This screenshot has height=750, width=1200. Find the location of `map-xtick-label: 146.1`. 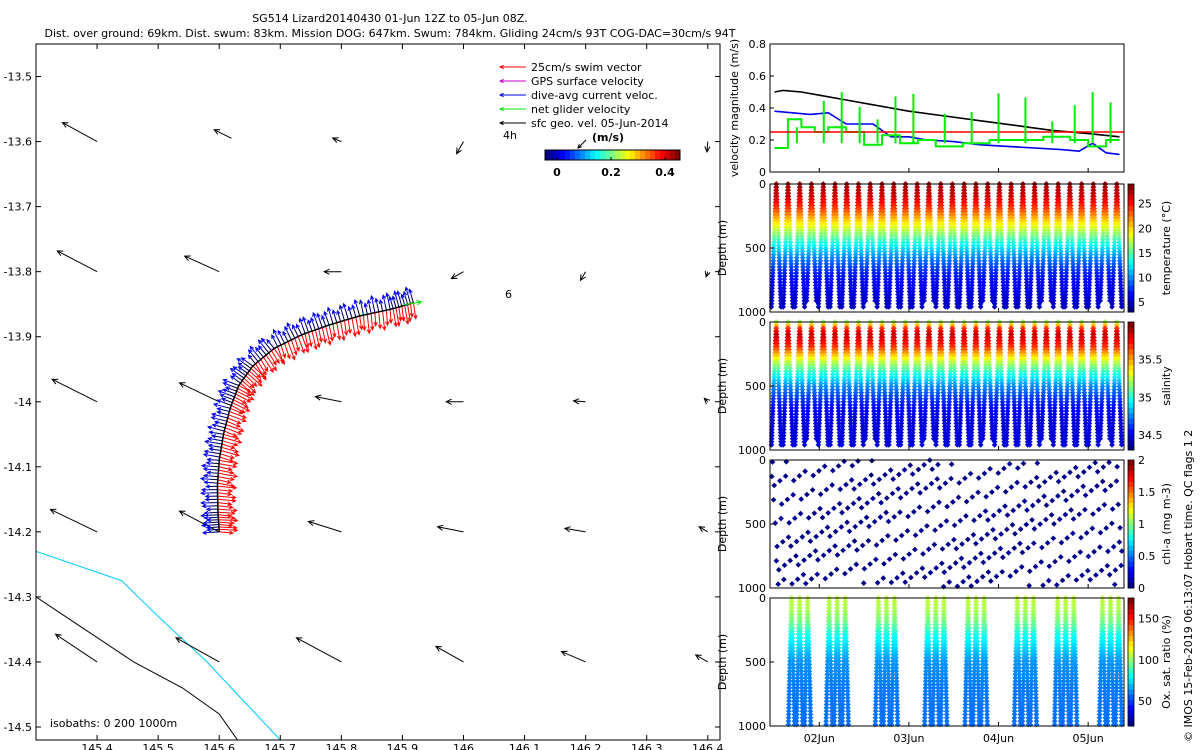

map-xtick-label: 146.1 is located at coordinates (525, 746).